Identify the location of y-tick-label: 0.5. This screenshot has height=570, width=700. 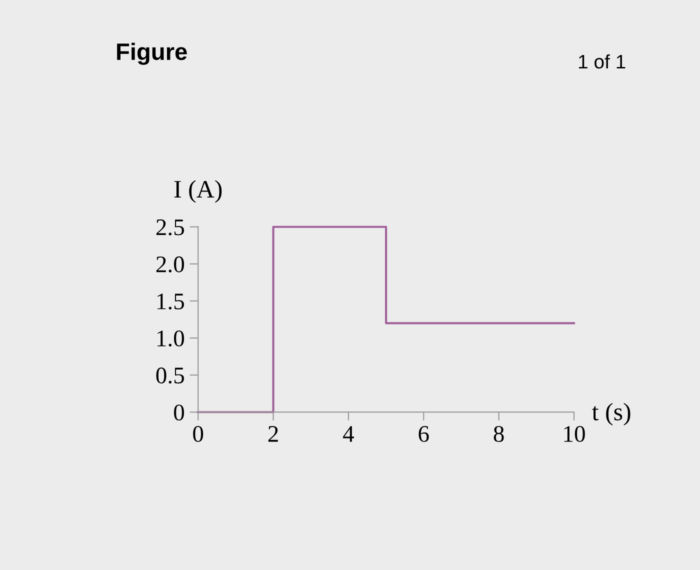
(170, 376).